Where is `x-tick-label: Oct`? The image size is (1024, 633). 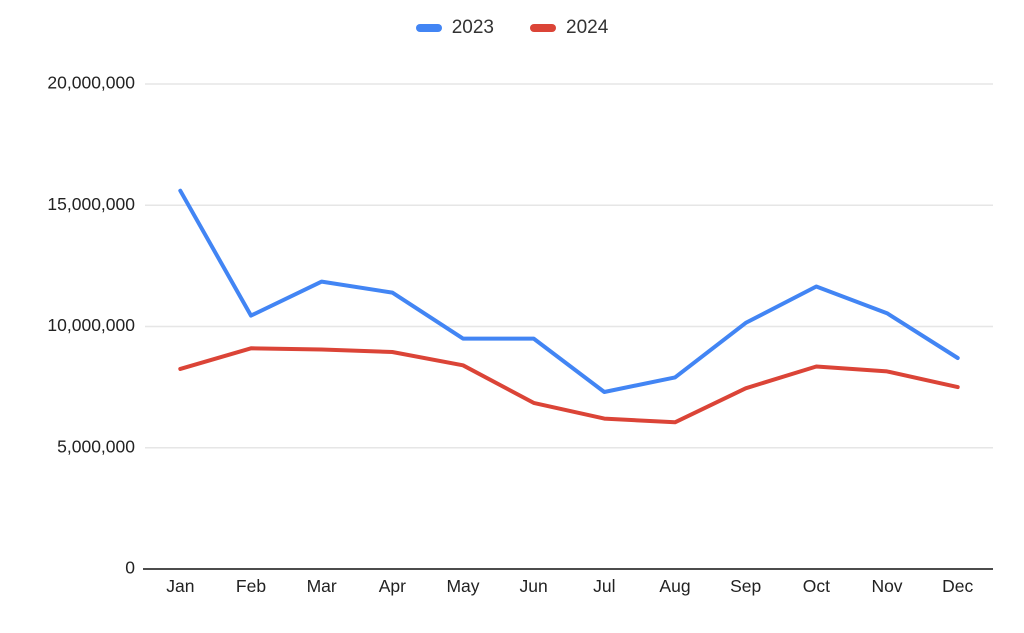 x-tick-label: Oct is located at coordinates (816, 586).